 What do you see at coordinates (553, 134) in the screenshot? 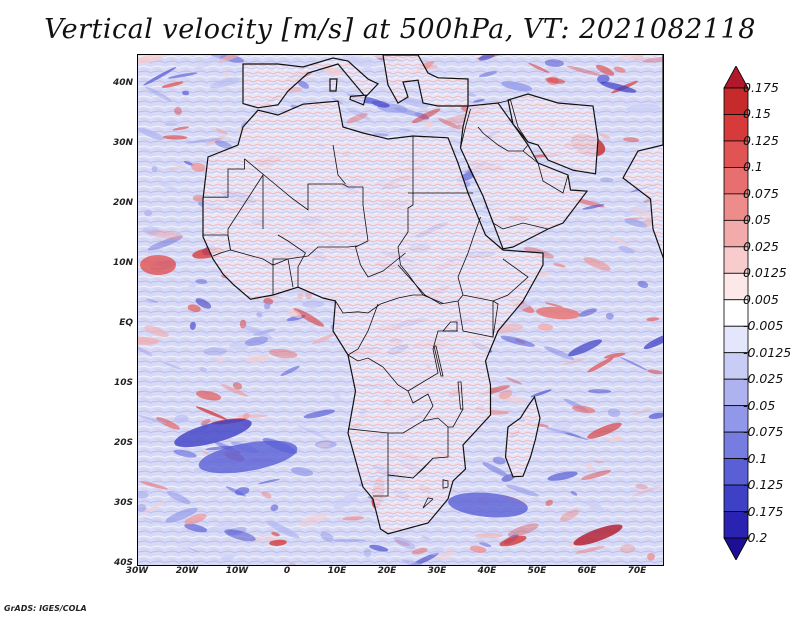
I see `iran-landmass` at bounding box center [553, 134].